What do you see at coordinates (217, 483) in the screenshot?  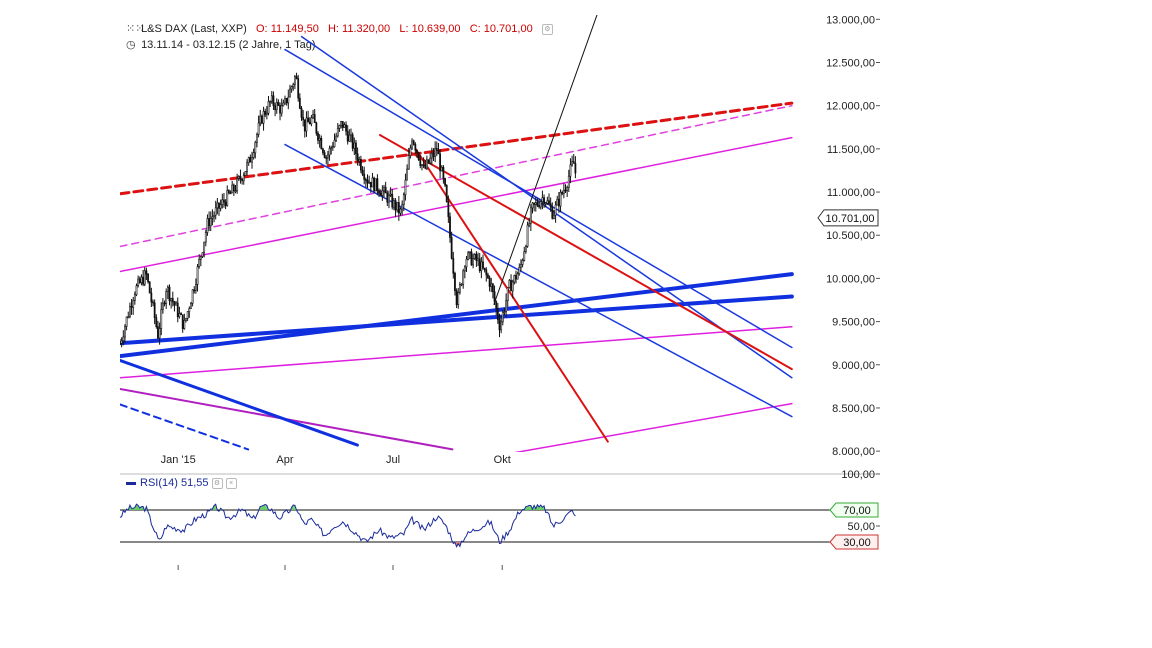 I see `rsi-settings-icon: ⚙` at bounding box center [217, 483].